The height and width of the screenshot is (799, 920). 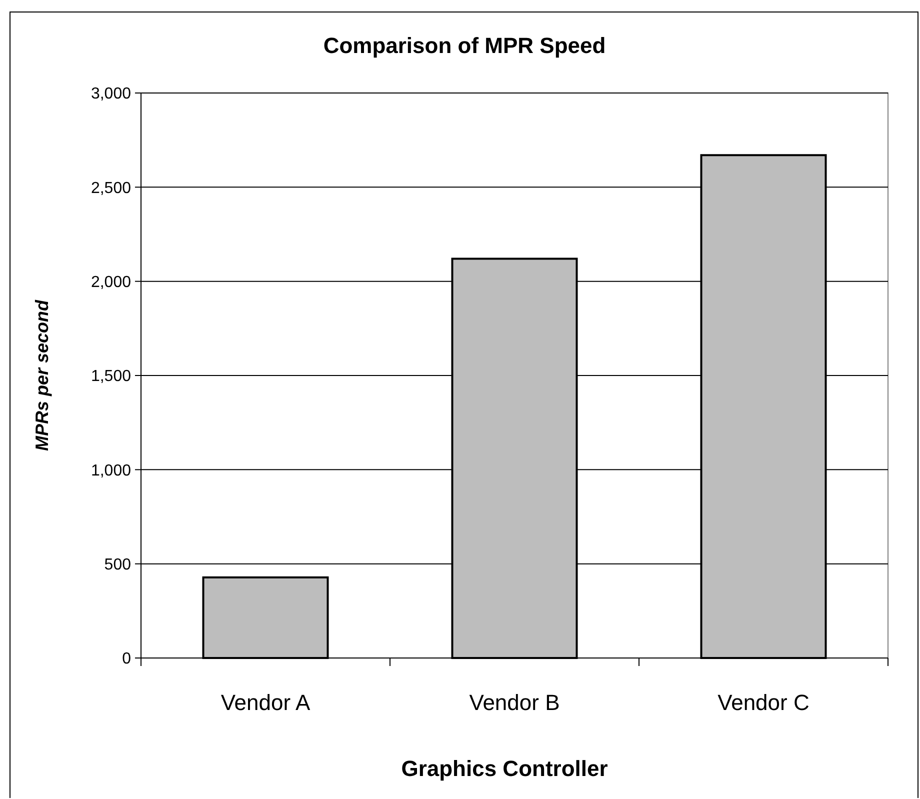 What do you see at coordinates (111, 377) in the screenshot?
I see `y-tick-label: 1,500` at bounding box center [111, 377].